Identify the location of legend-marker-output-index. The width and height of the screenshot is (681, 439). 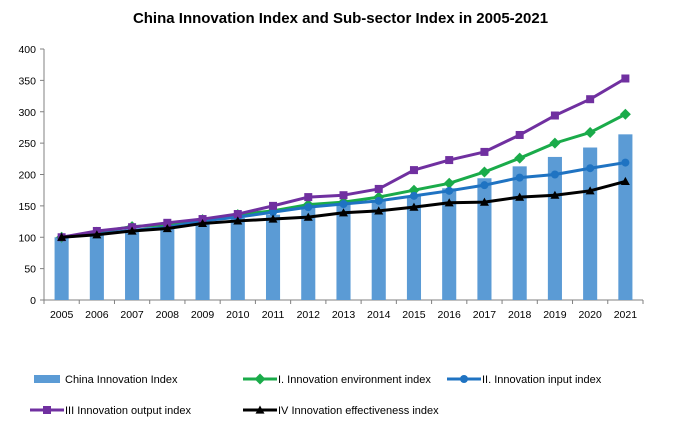
(47, 410).